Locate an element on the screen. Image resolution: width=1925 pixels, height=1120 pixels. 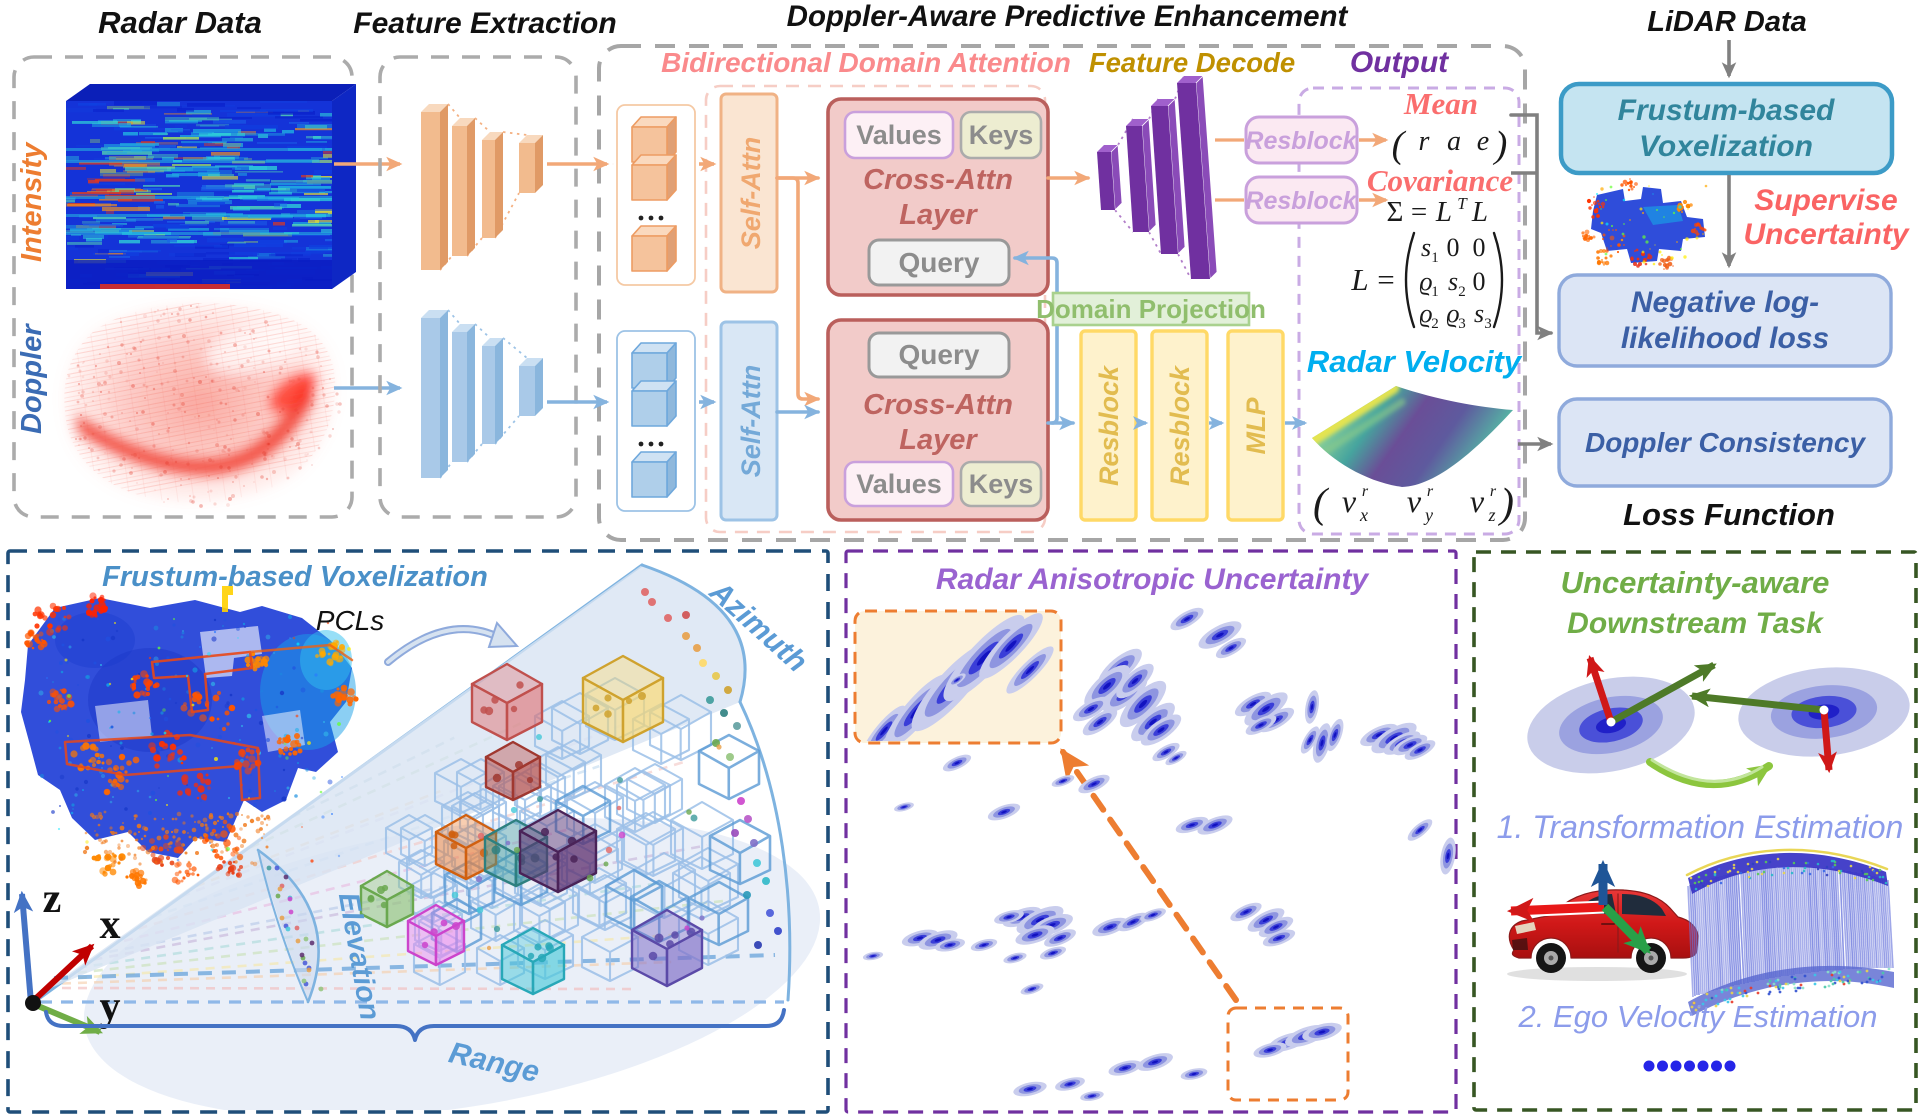
svg-text:Doppler-Aware Predictive Enhan: Doppler-Aware Predictive Enhancement is located at coordinates (1068, 16).